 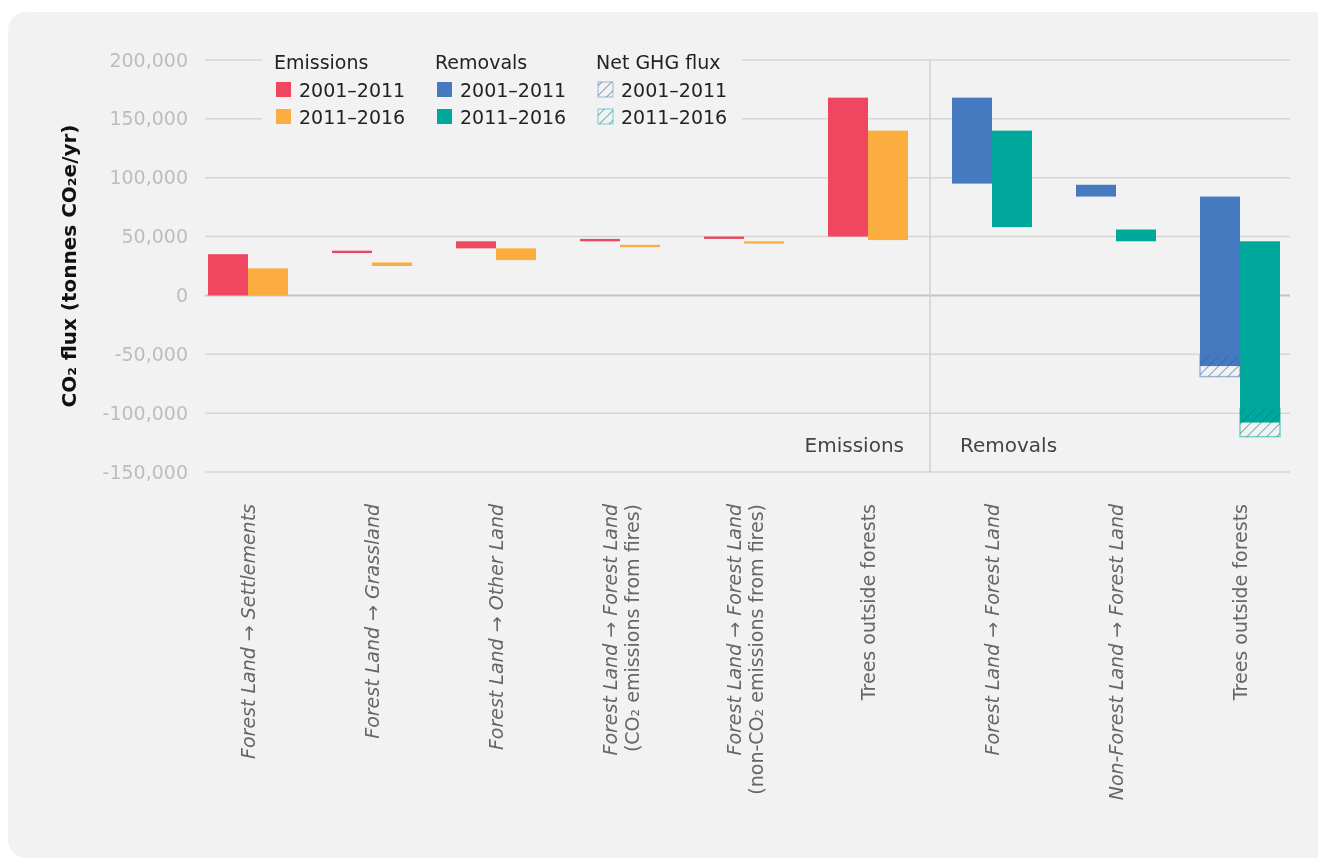 I want to click on x-tick-label: Forest Land → Forest Land (non-CO₂ emissions from fires), so click(x=745, y=649).